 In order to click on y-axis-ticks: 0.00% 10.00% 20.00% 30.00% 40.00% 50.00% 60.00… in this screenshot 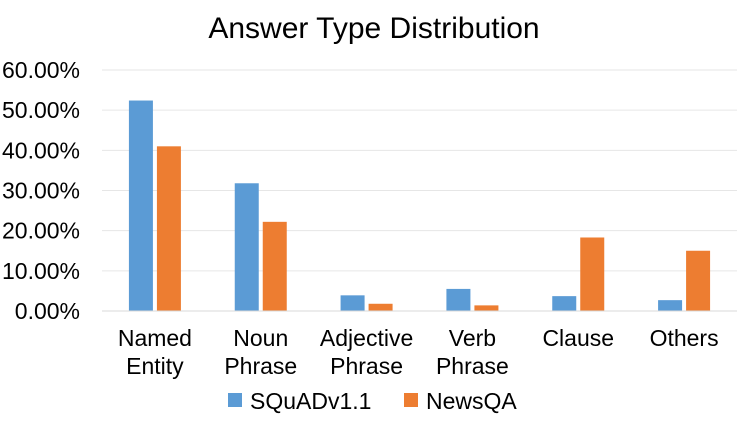, I will do `click(41, 190)`.